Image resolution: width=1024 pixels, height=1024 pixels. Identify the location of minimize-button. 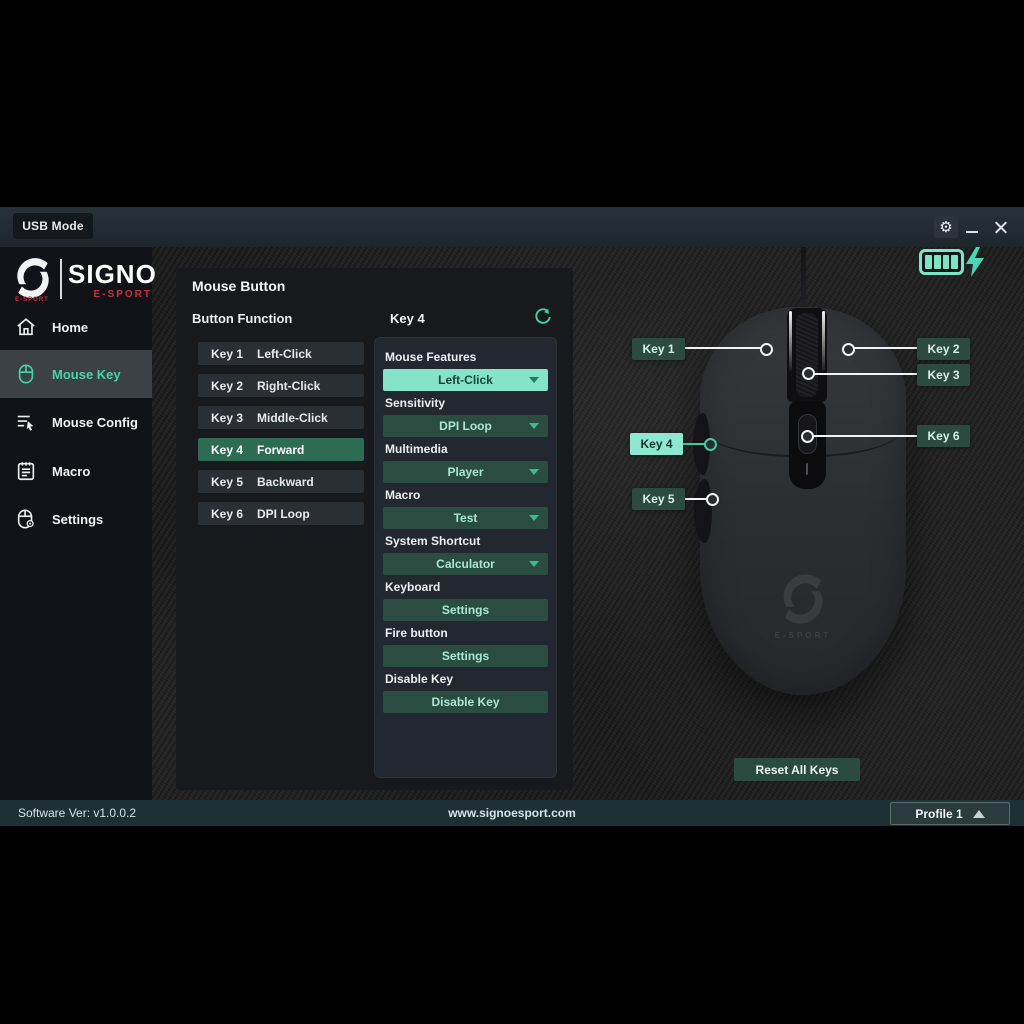
(972, 227).